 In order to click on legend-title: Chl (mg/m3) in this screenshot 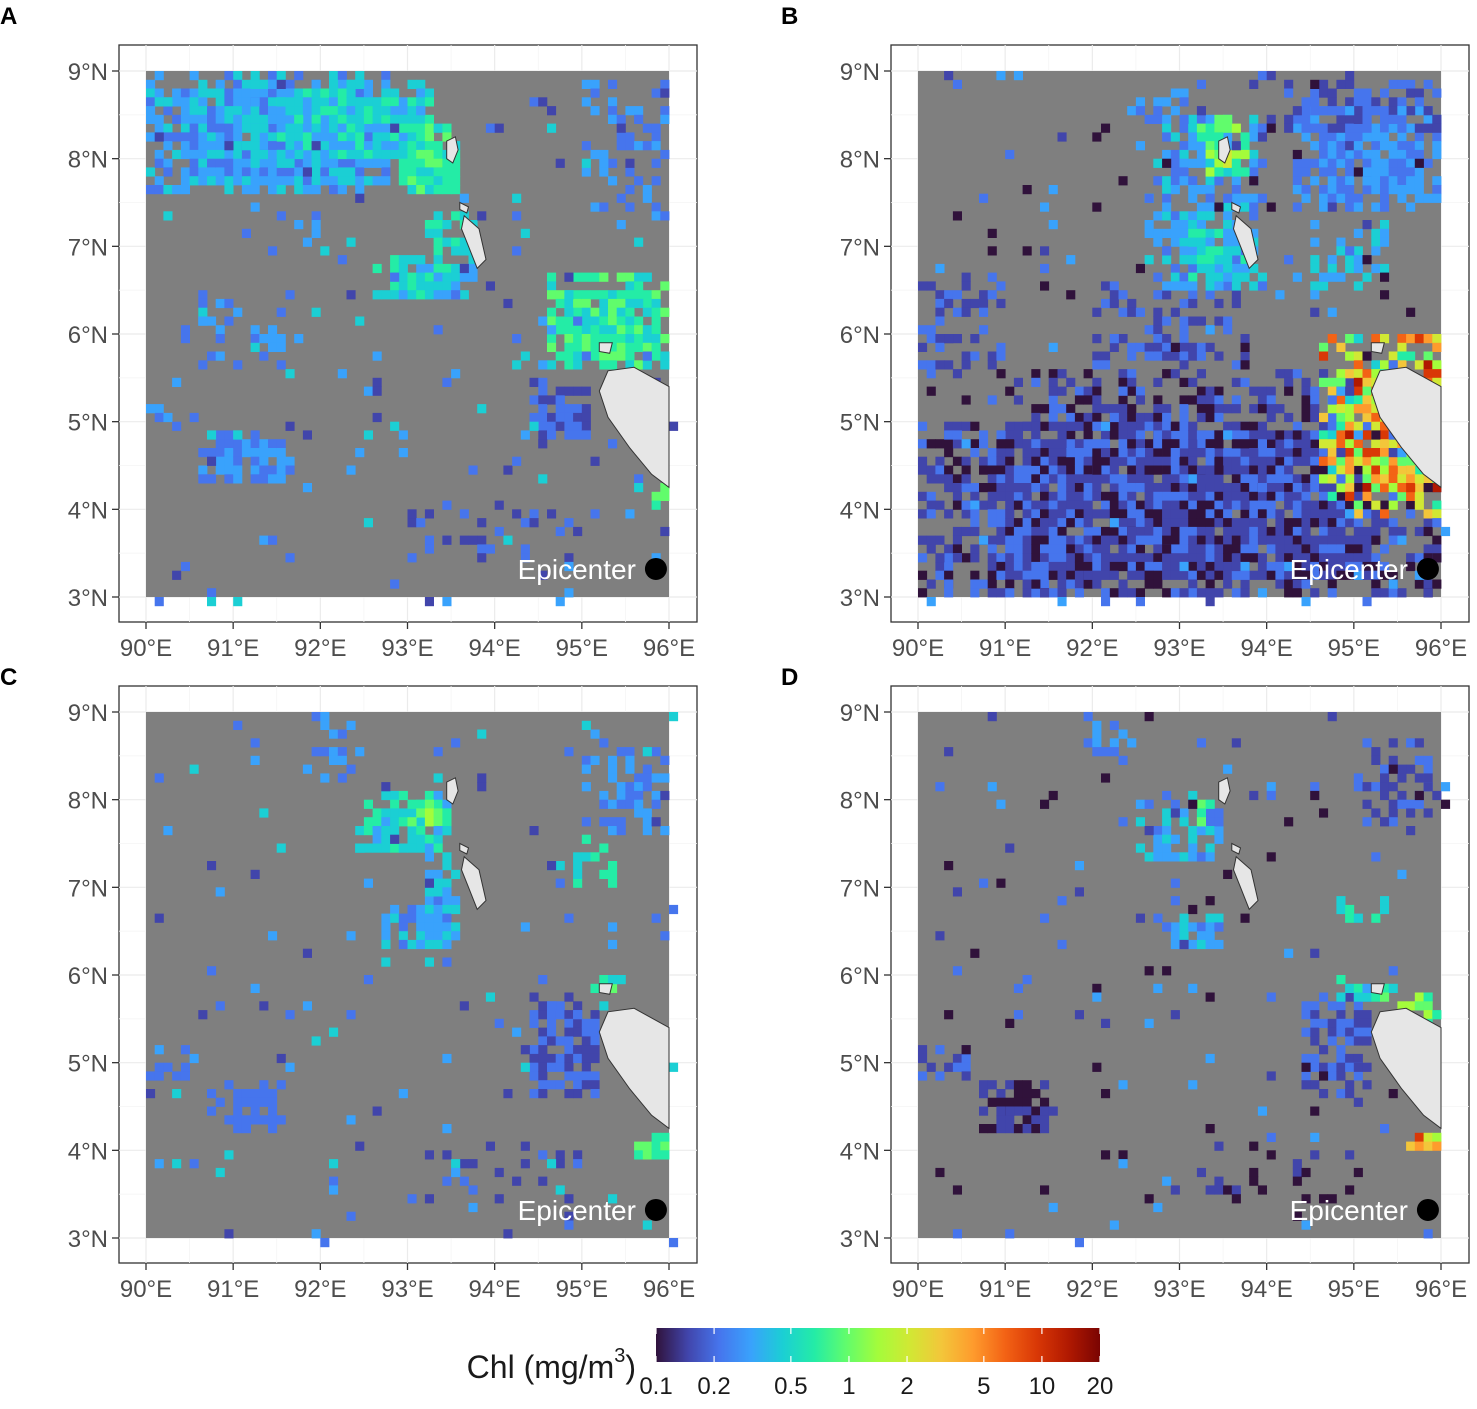, I will do `click(551, 1365)`.